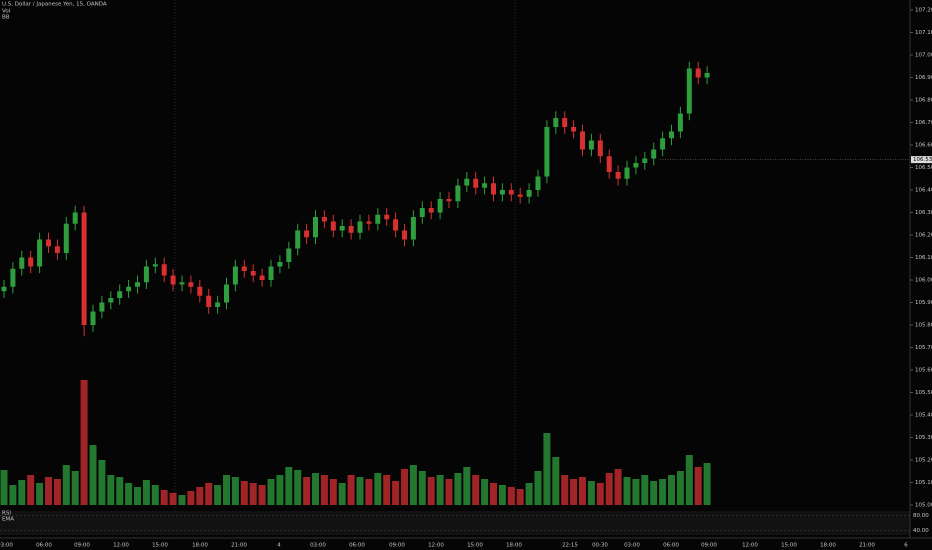  What do you see at coordinates (923, 303) in the screenshot?
I see `y-tick-label: 105.900` at bounding box center [923, 303].